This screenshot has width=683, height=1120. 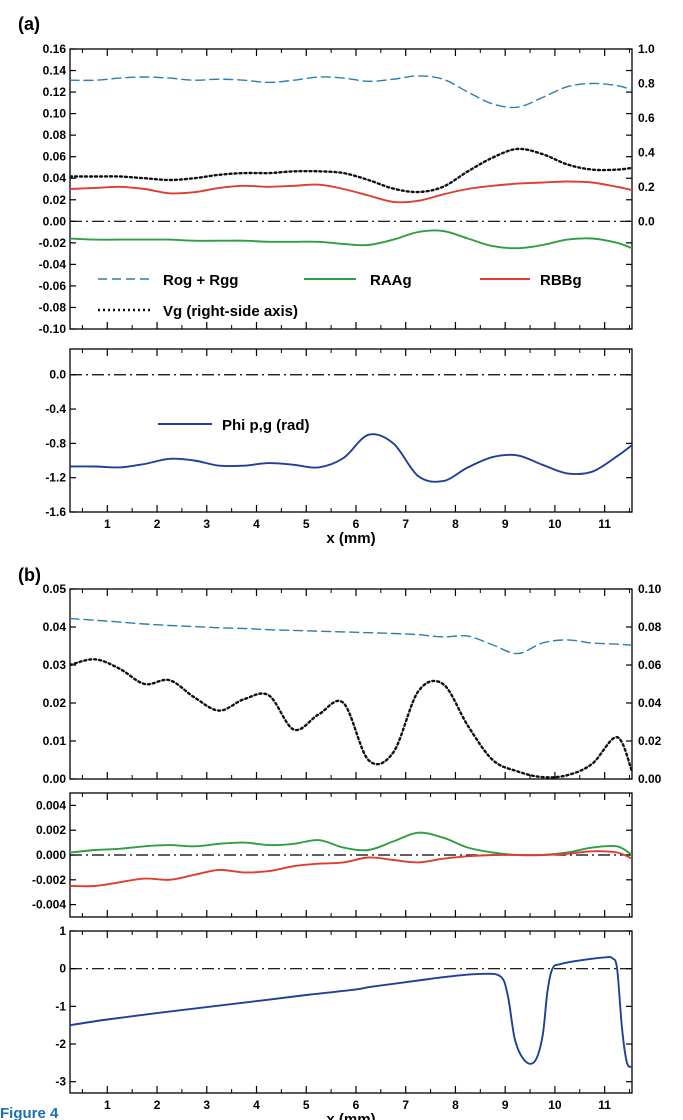 I want to click on panel-a-label: (a), so click(x=29, y=24).